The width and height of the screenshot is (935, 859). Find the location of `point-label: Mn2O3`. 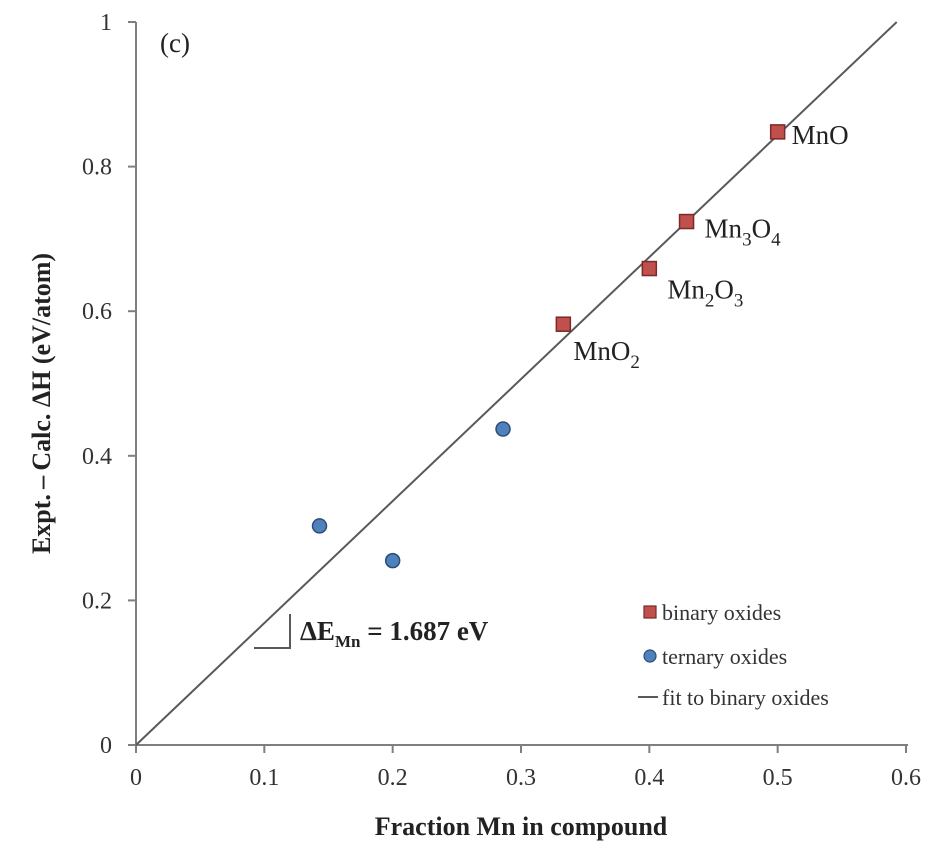

point-label: Mn2O3 is located at coordinates (705, 293).